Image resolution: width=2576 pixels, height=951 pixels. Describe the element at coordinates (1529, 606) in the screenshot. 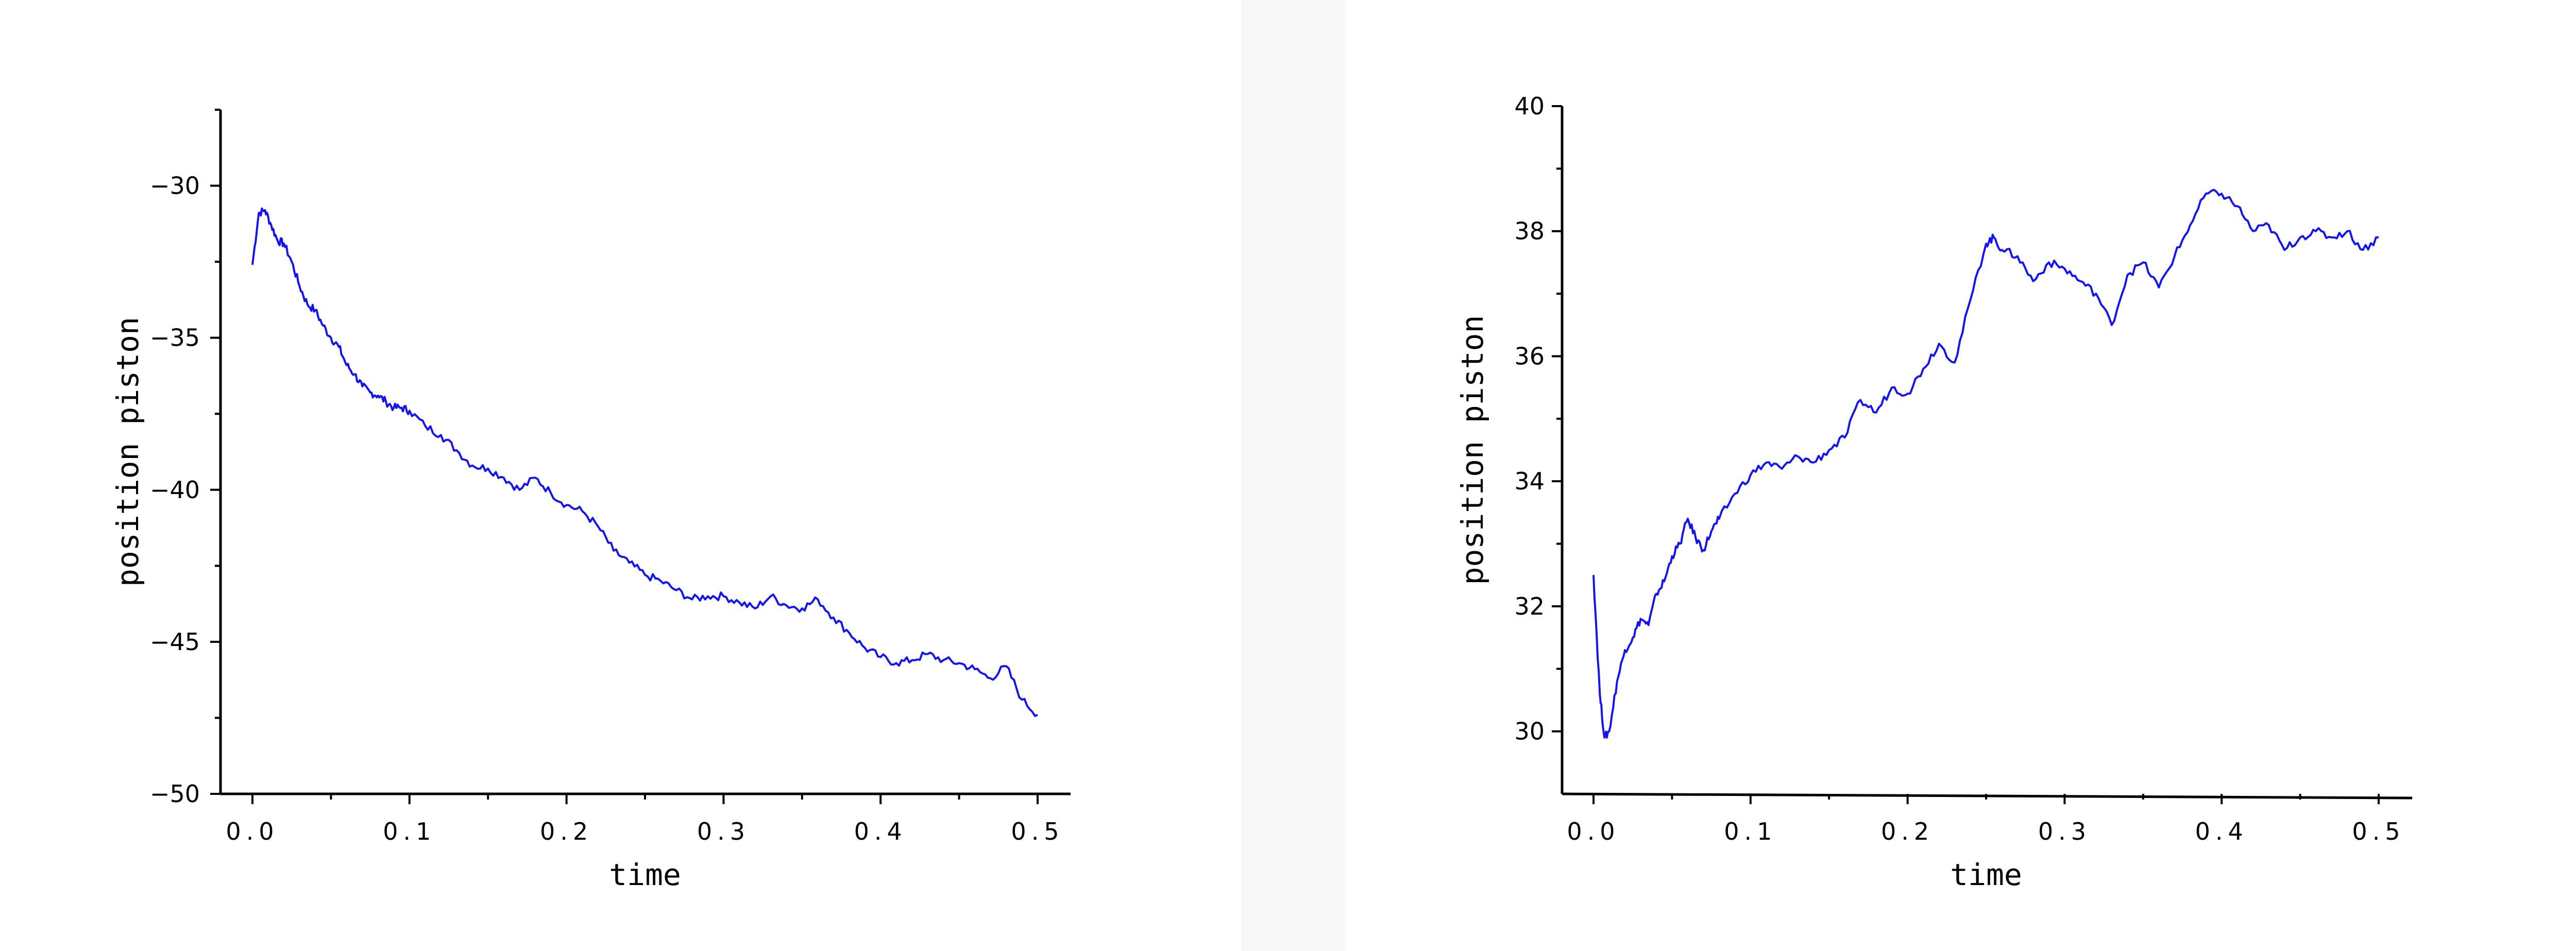

I see `y-tick-label: 32` at that location.